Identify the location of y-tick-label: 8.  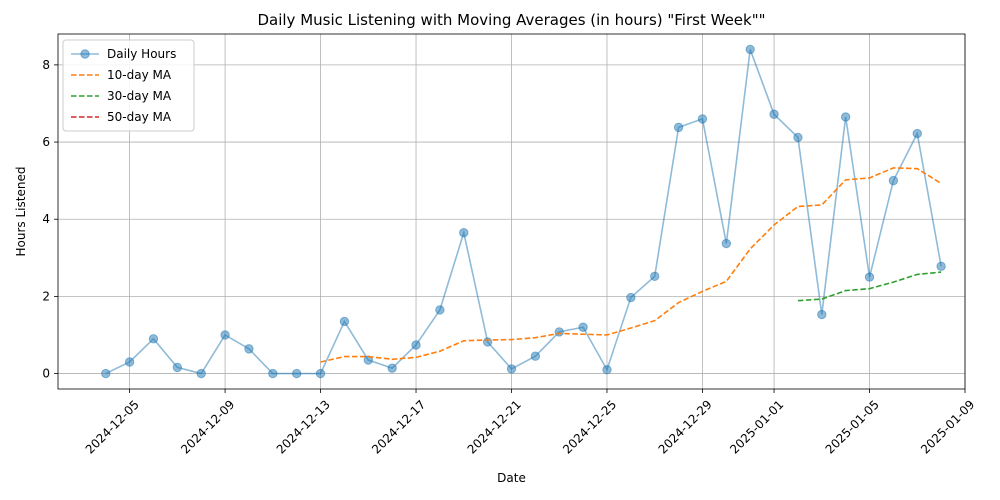
(46, 65).